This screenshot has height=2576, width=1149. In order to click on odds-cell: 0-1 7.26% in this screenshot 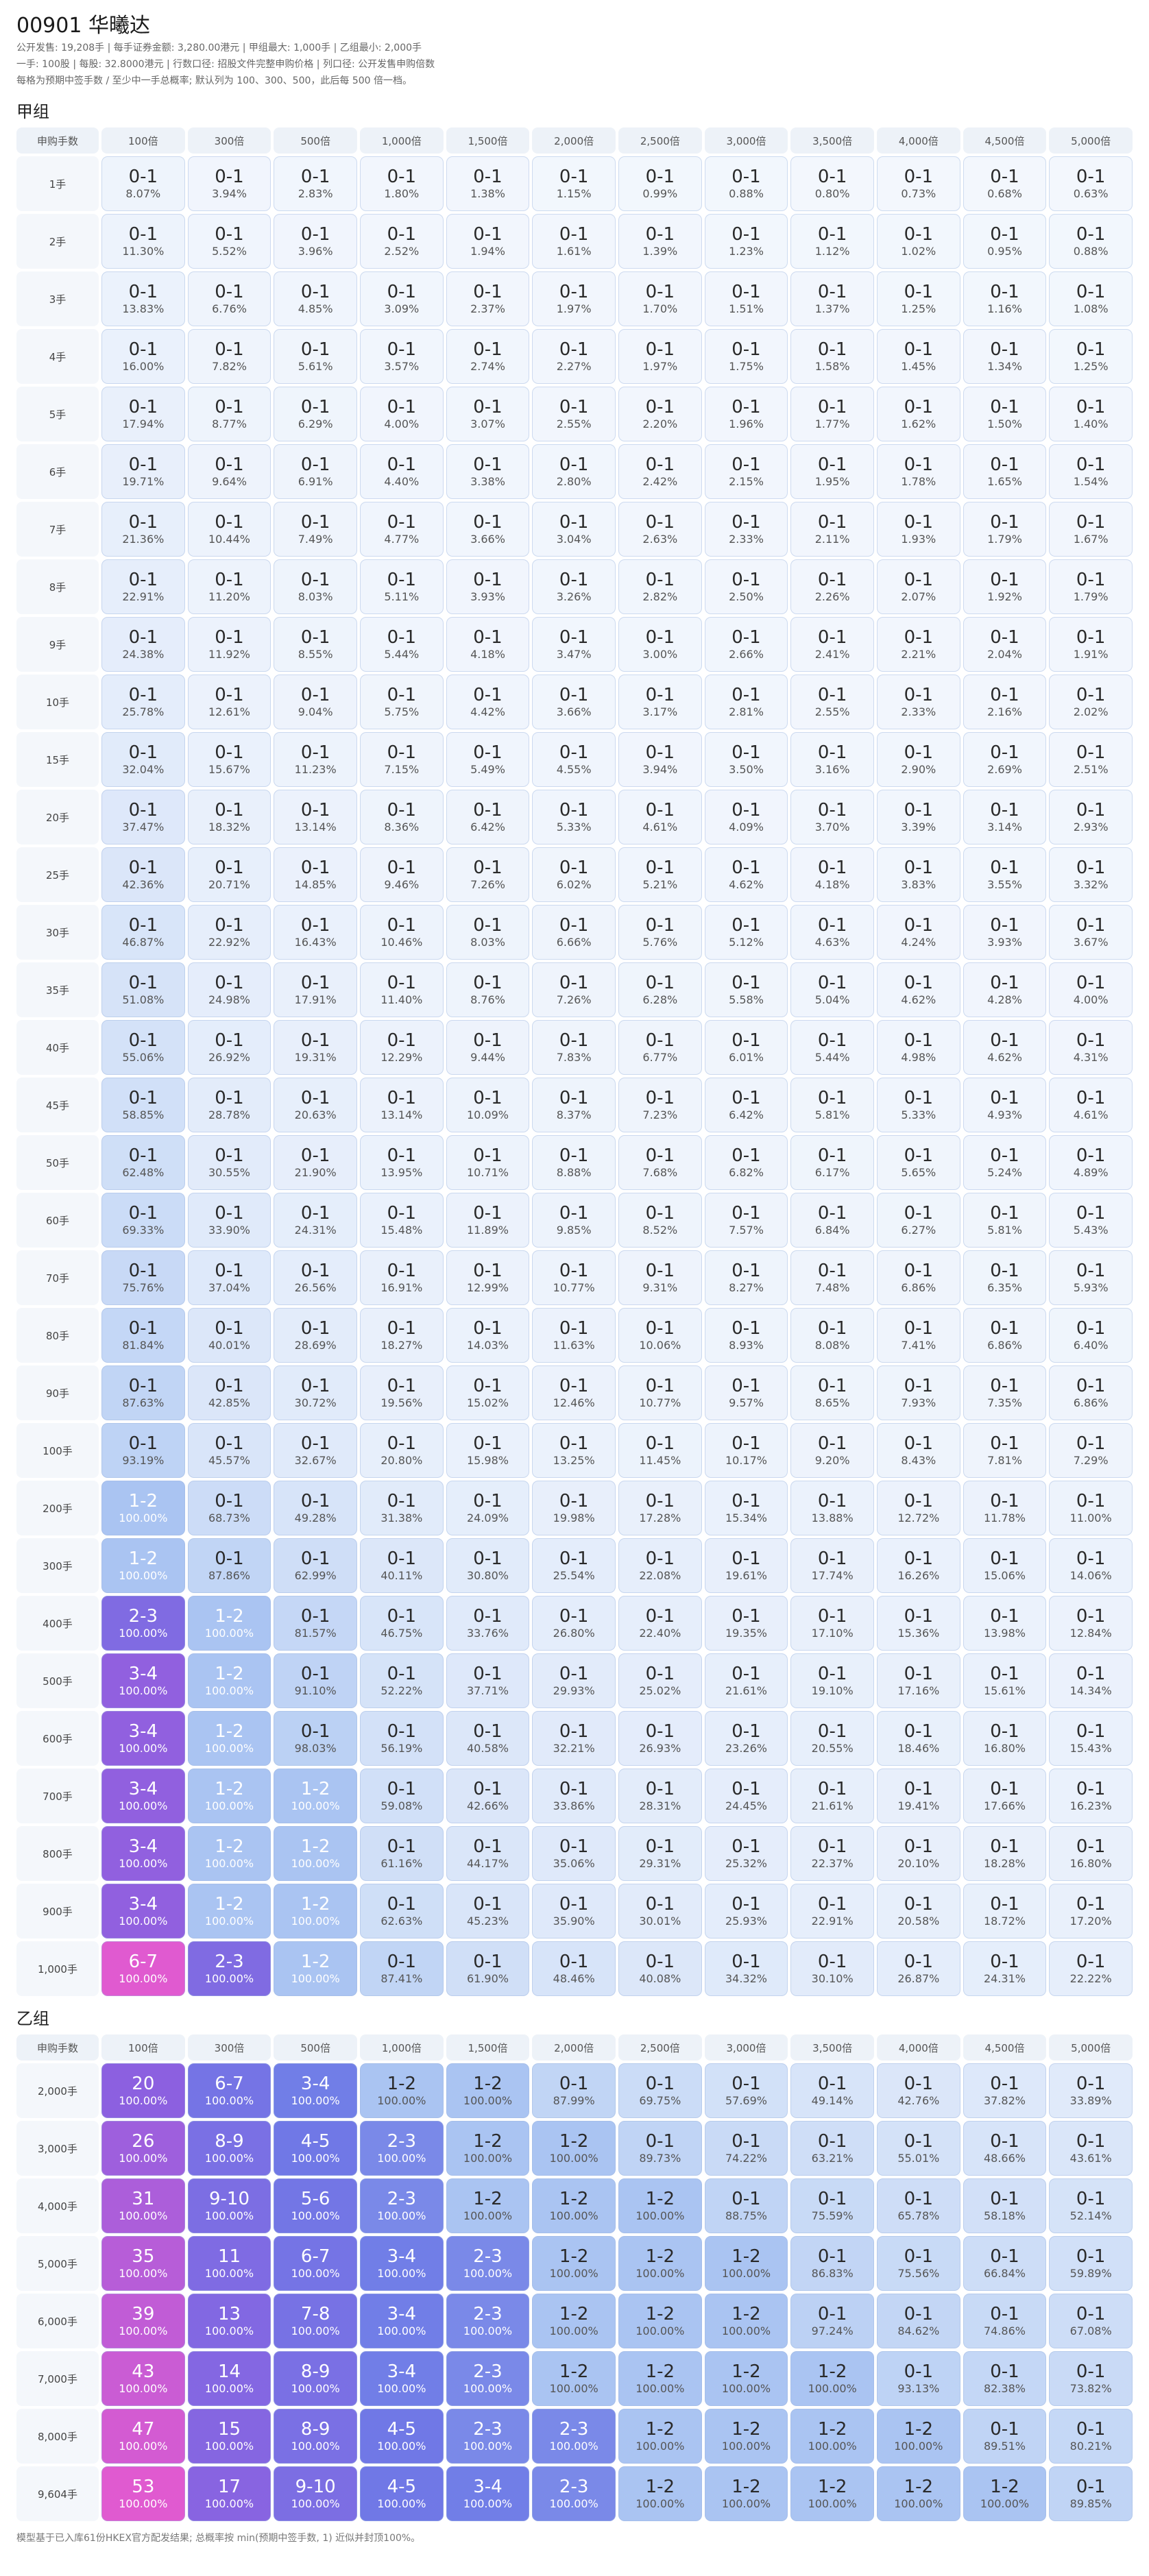, I will do `click(574, 989)`.